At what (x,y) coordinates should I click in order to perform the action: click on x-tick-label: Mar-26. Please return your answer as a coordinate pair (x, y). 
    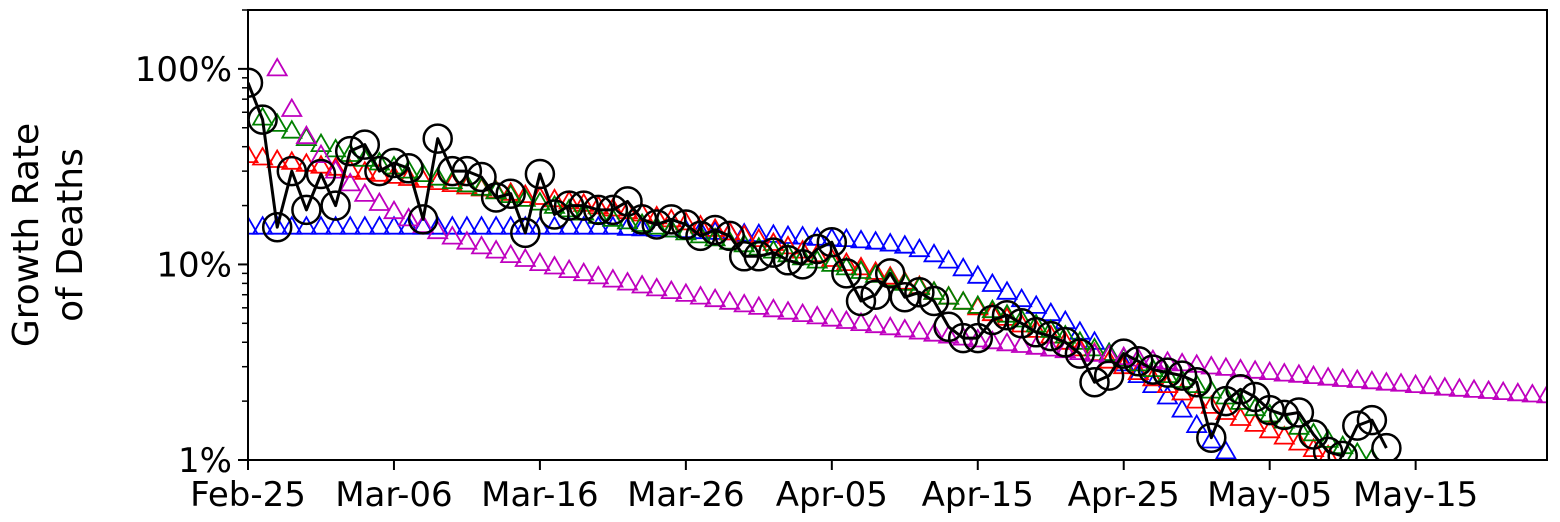
    Looking at the image, I should click on (686, 495).